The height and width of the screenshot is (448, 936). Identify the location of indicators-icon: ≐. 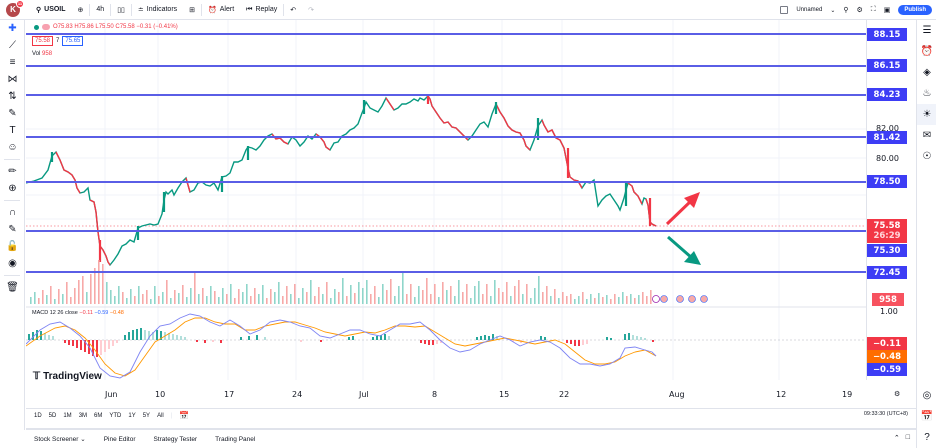
(140, 10).